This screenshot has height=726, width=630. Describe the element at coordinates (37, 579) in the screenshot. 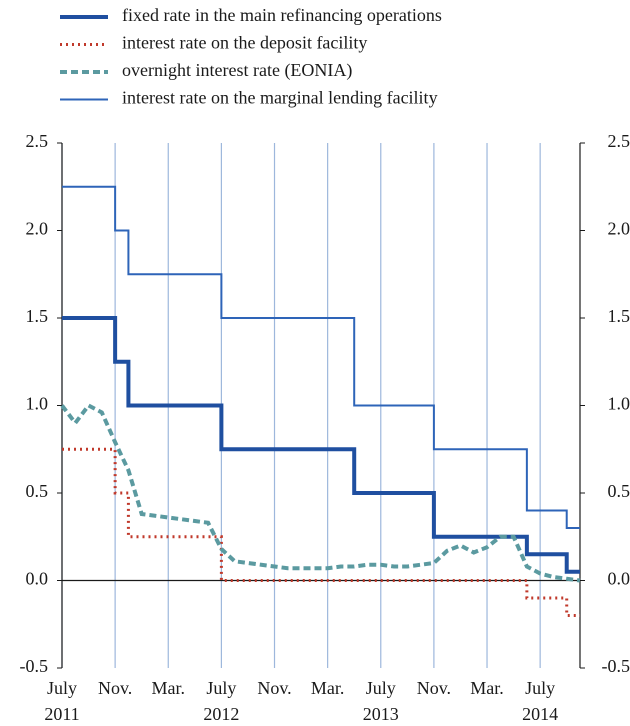

I see `y-tick-label: 0.0` at that location.